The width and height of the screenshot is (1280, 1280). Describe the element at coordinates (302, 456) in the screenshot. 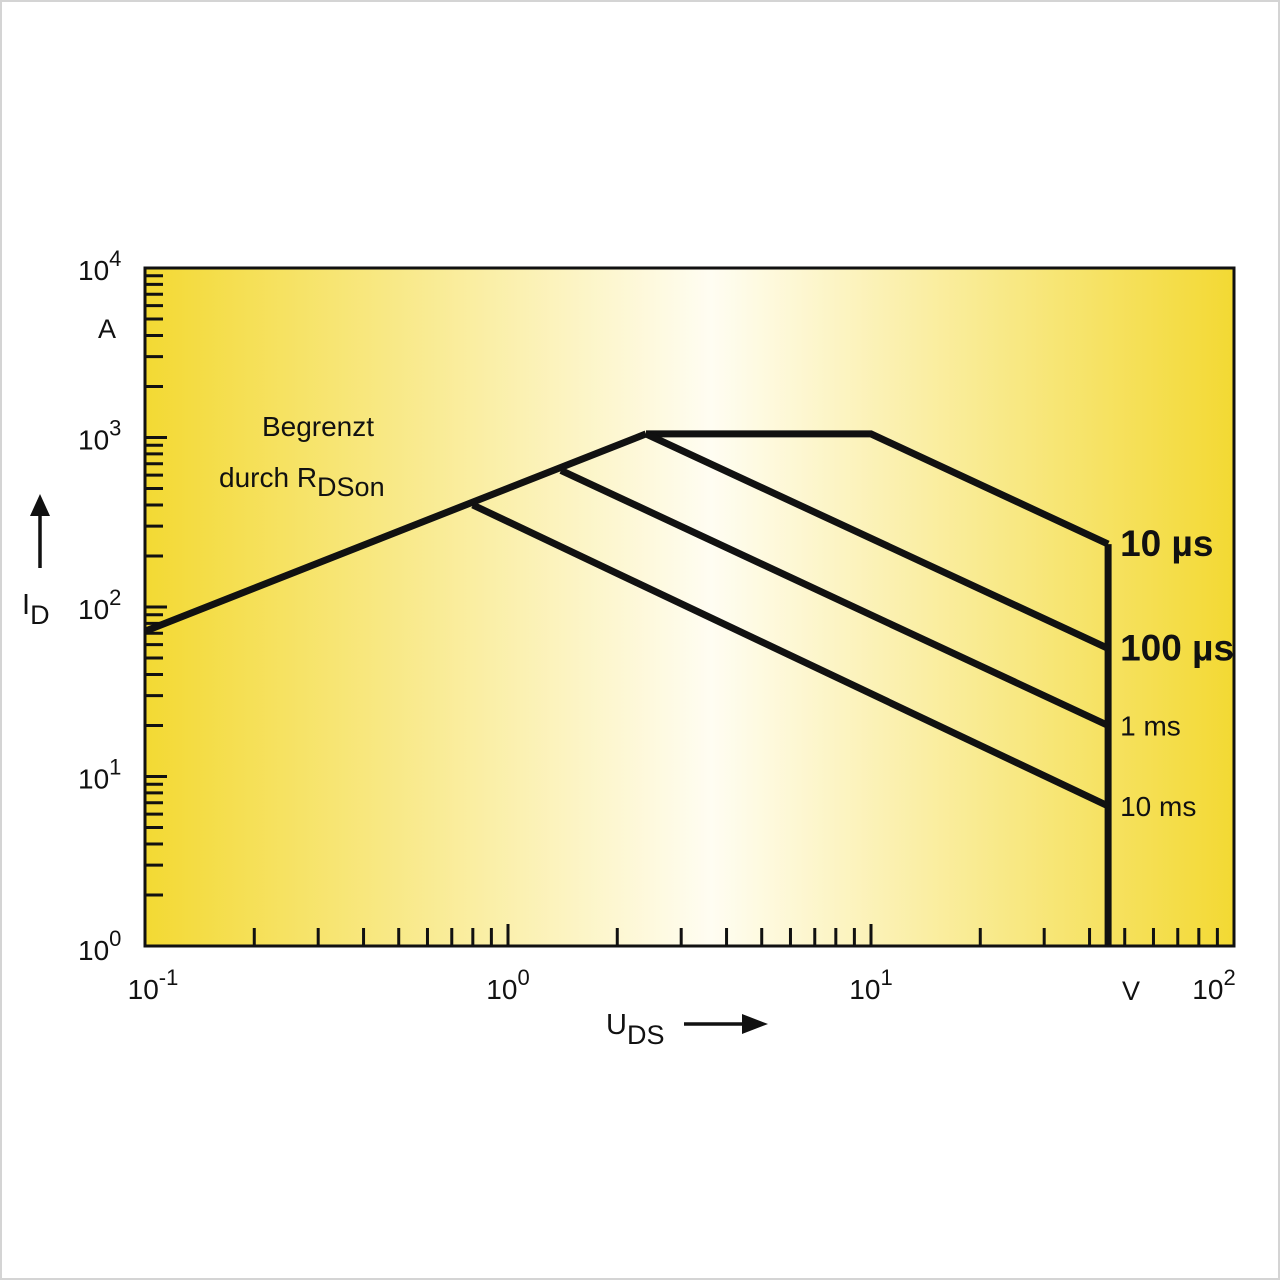

I see `rdson-annotation: Begrenzt durch RDSon` at that location.